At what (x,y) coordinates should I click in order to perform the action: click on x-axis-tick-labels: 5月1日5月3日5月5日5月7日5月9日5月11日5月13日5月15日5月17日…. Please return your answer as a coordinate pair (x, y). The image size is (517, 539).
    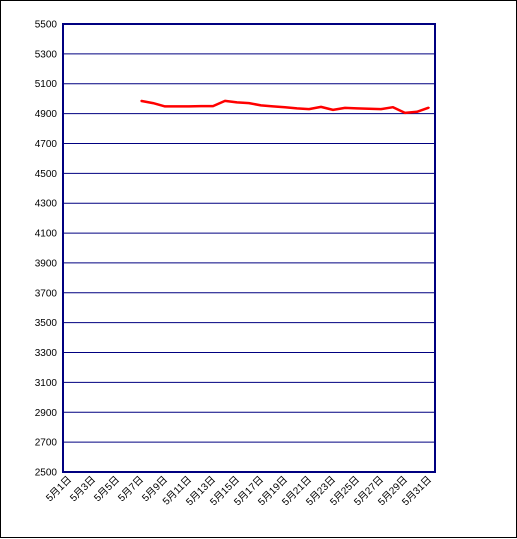
    Looking at the image, I should click on (239, 491).